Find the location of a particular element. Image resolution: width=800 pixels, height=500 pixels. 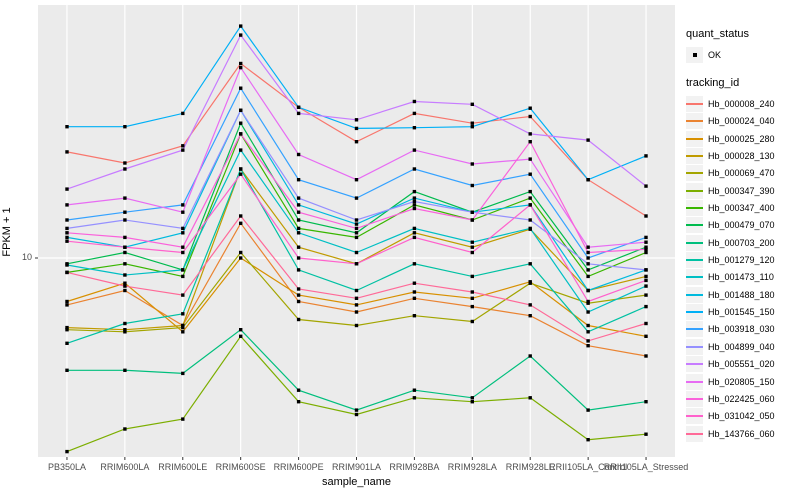

x-tick-label-RRIM928LE: RRIM928LE is located at coordinates (530, 467).